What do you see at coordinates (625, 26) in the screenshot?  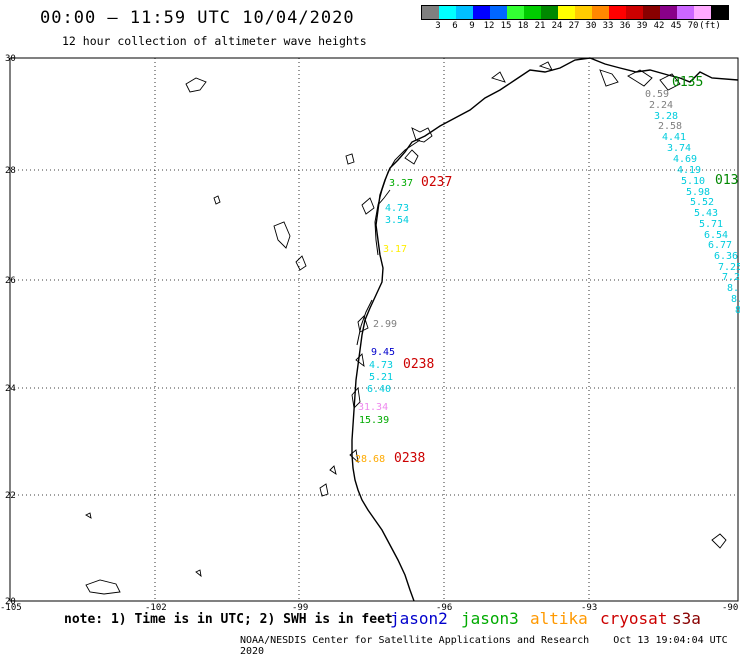 I see `legend-label: 36` at bounding box center [625, 26].